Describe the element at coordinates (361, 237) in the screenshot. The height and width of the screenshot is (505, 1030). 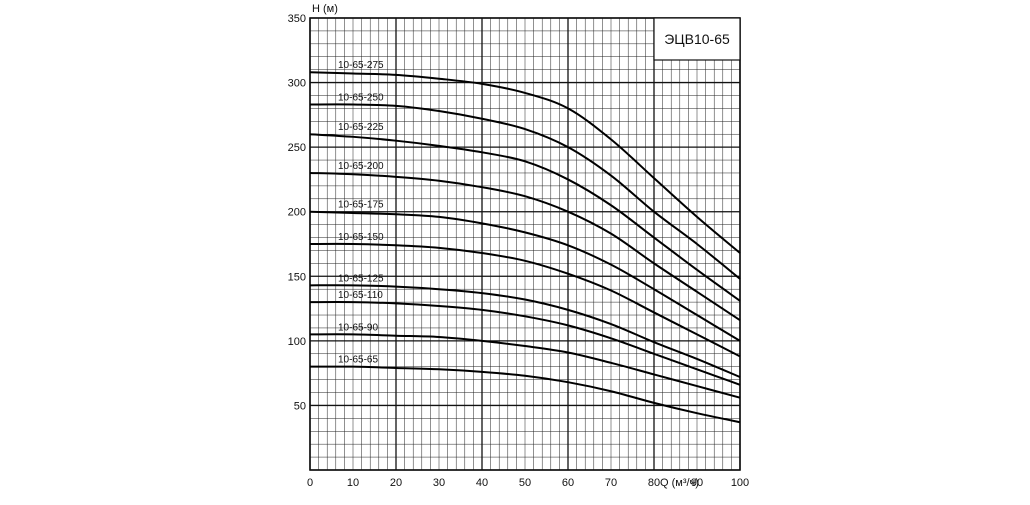
I see `series-label-10-65-150: 10-65-150` at that location.